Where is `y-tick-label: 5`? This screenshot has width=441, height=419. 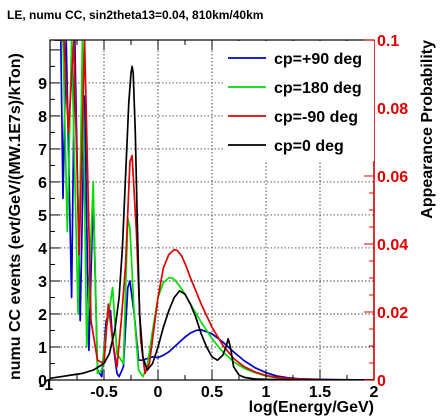
y-tick-label: 5 is located at coordinates (42, 216).